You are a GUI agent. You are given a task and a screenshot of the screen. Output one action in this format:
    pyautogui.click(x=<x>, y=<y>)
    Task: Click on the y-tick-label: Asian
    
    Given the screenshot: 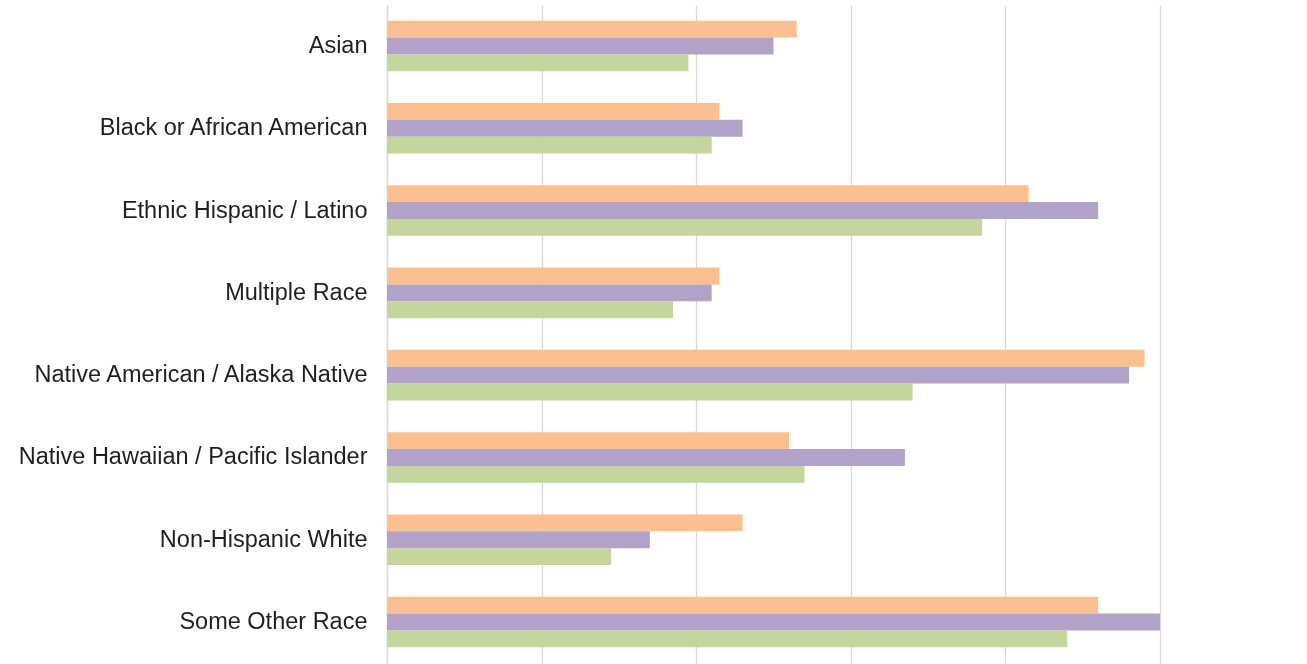 What is the action you would take?
    pyautogui.click(x=338, y=44)
    